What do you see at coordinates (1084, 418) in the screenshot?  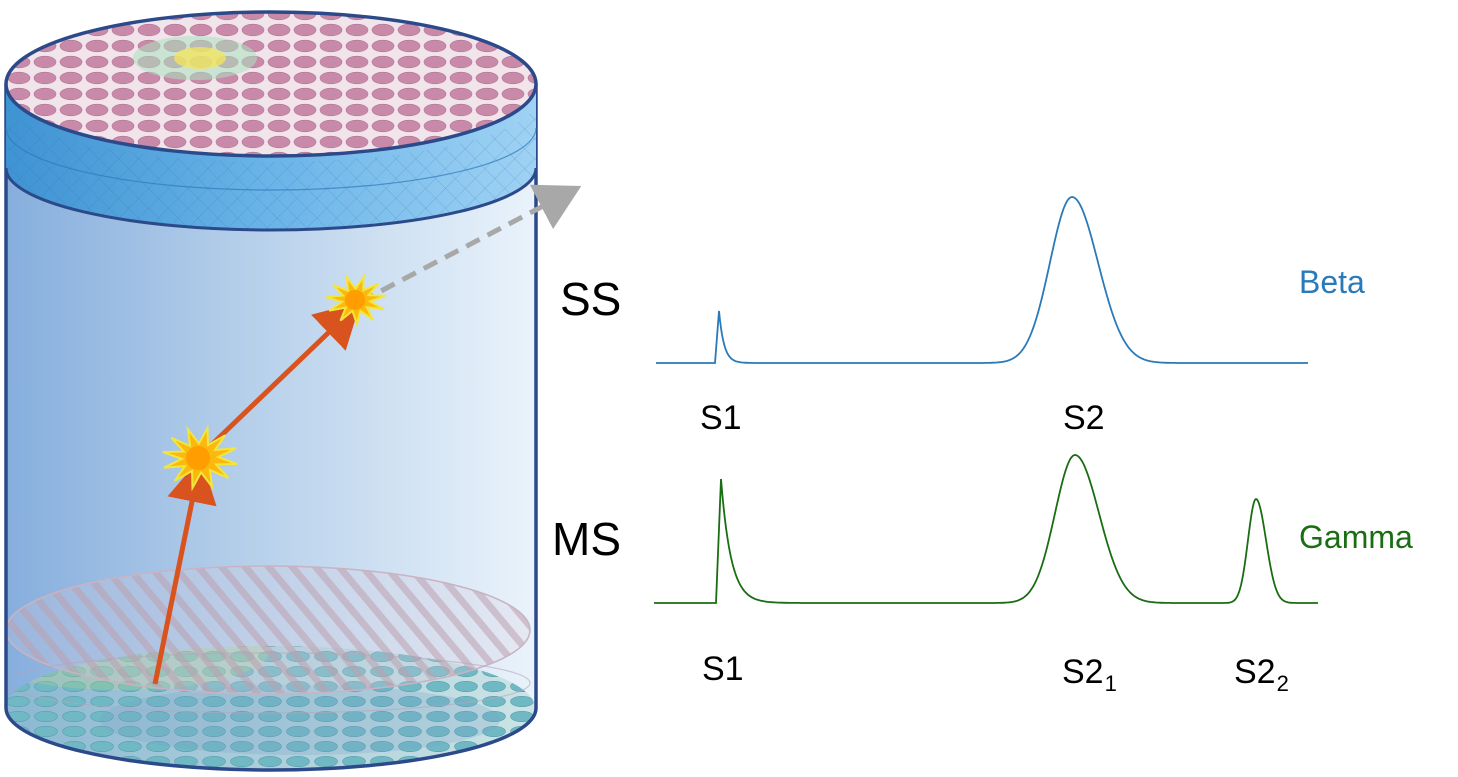 I see `ss-s2-label: S2` at bounding box center [1084, 418].